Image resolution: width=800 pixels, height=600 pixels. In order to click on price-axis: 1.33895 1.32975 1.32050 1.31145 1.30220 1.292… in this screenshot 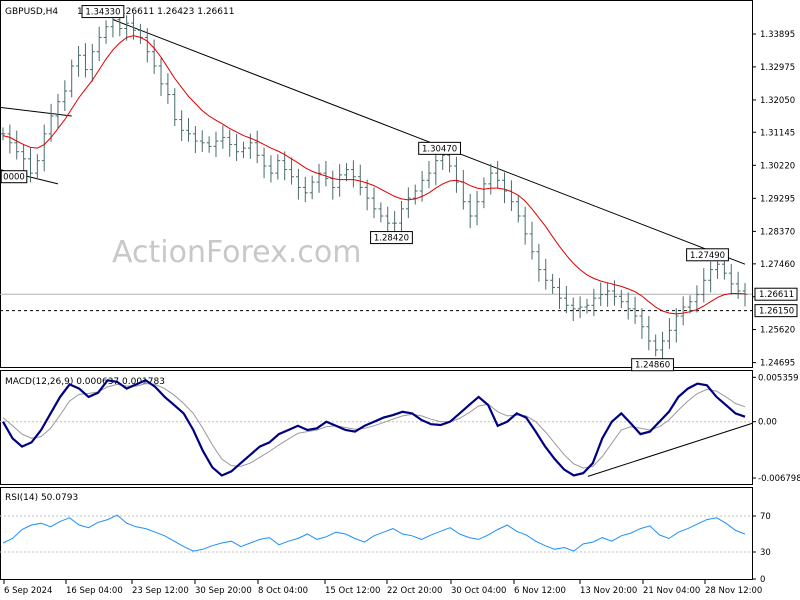, I will do `click(775, 199)`.